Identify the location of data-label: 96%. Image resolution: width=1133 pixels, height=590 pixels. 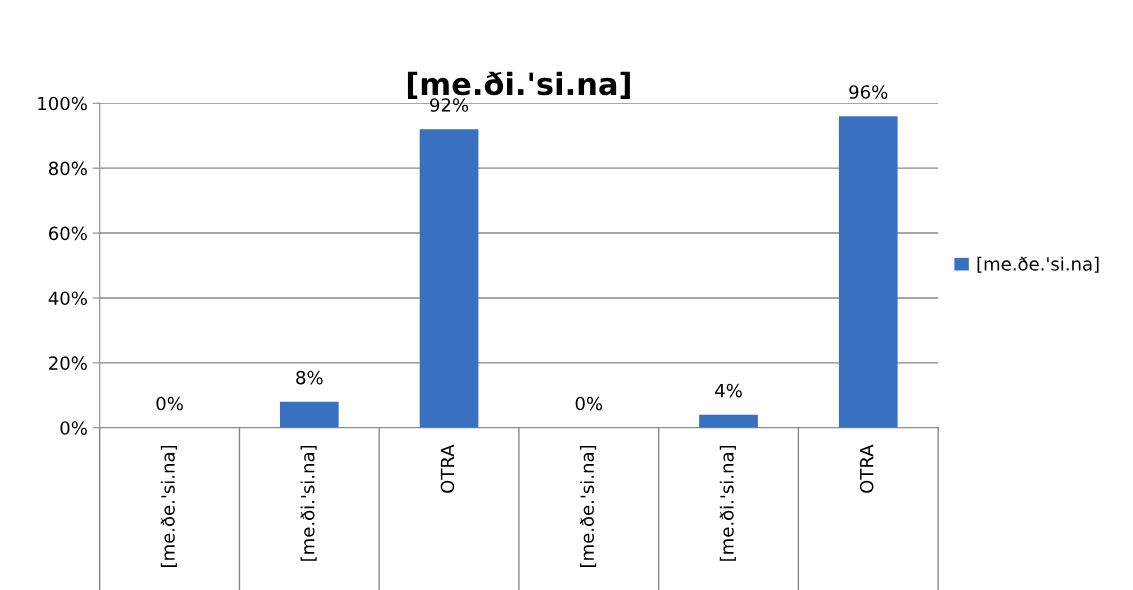
(868, 92).